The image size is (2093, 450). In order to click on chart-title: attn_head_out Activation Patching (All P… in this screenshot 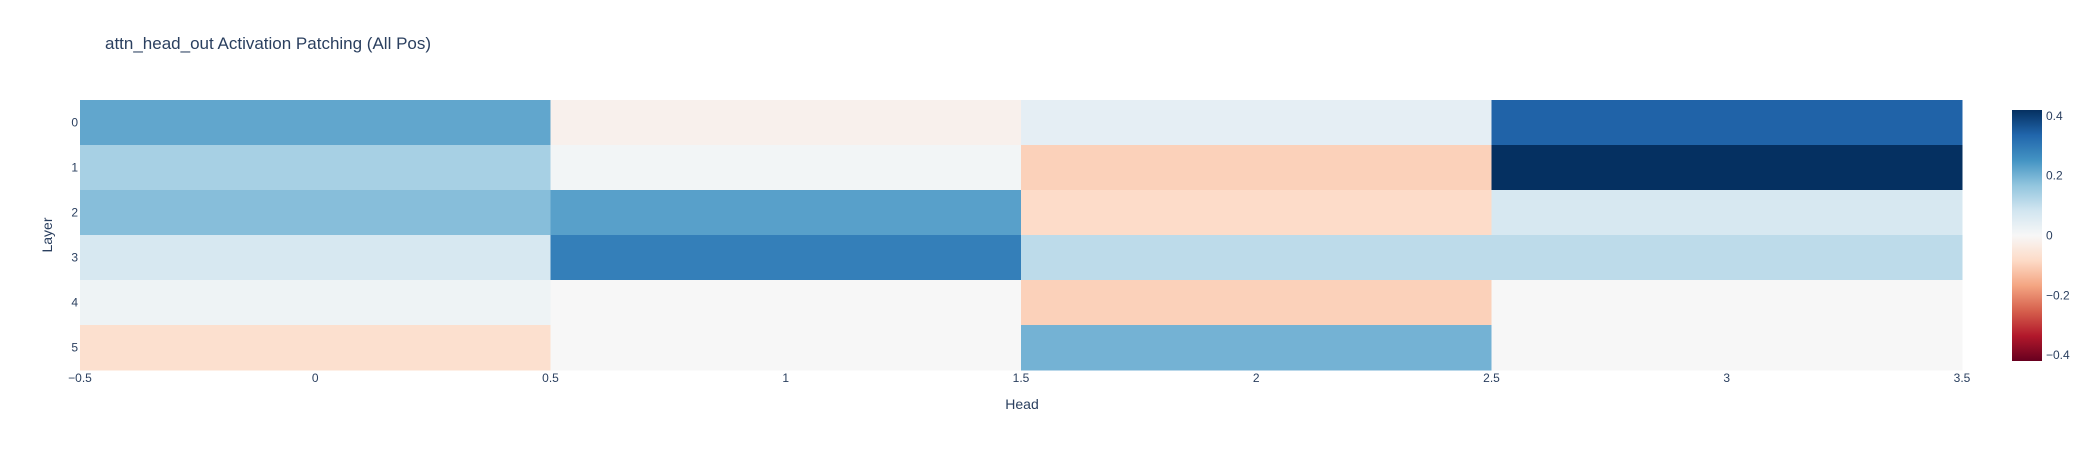, I will do `click(268, 43)`.